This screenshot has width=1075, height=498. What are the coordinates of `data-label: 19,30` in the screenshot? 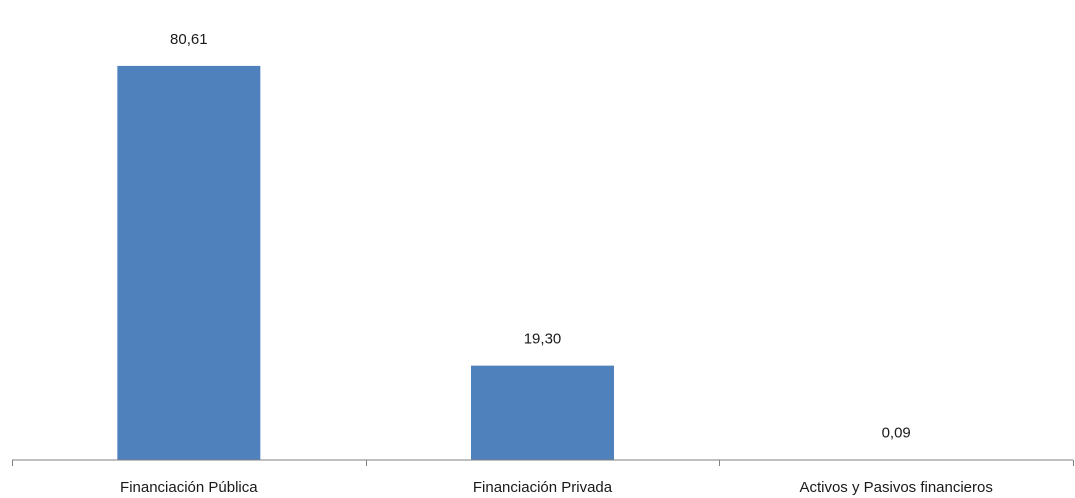 It's located at (543, 339).